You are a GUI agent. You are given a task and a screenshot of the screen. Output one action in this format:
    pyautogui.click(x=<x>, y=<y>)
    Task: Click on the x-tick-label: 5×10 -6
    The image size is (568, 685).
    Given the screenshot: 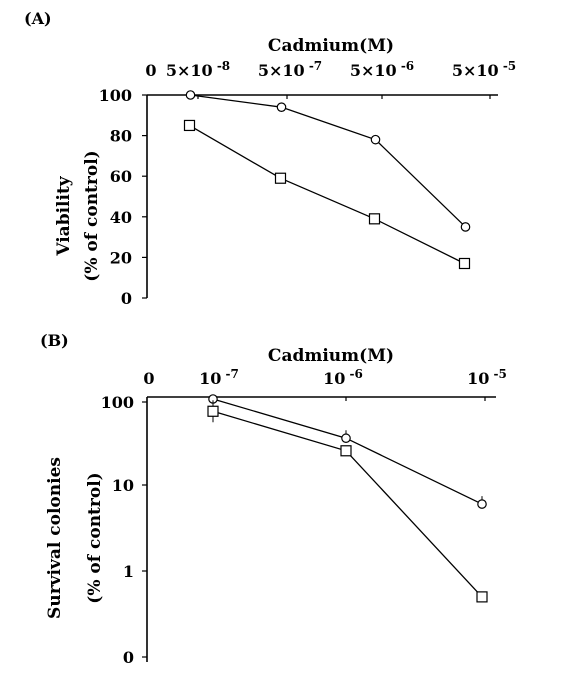 What is the action you would take?
    pyautogui.click(x=382, y=69)
    